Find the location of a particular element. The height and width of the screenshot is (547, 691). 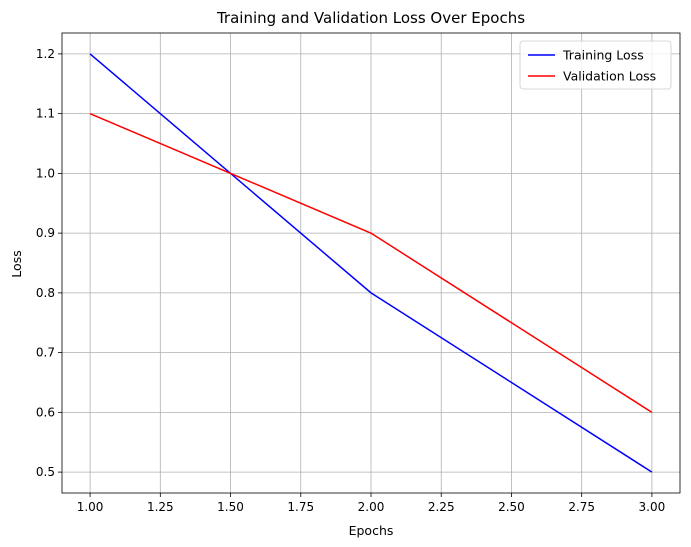

x-tick-label: 1.00 is located at coordinates (90, 507).